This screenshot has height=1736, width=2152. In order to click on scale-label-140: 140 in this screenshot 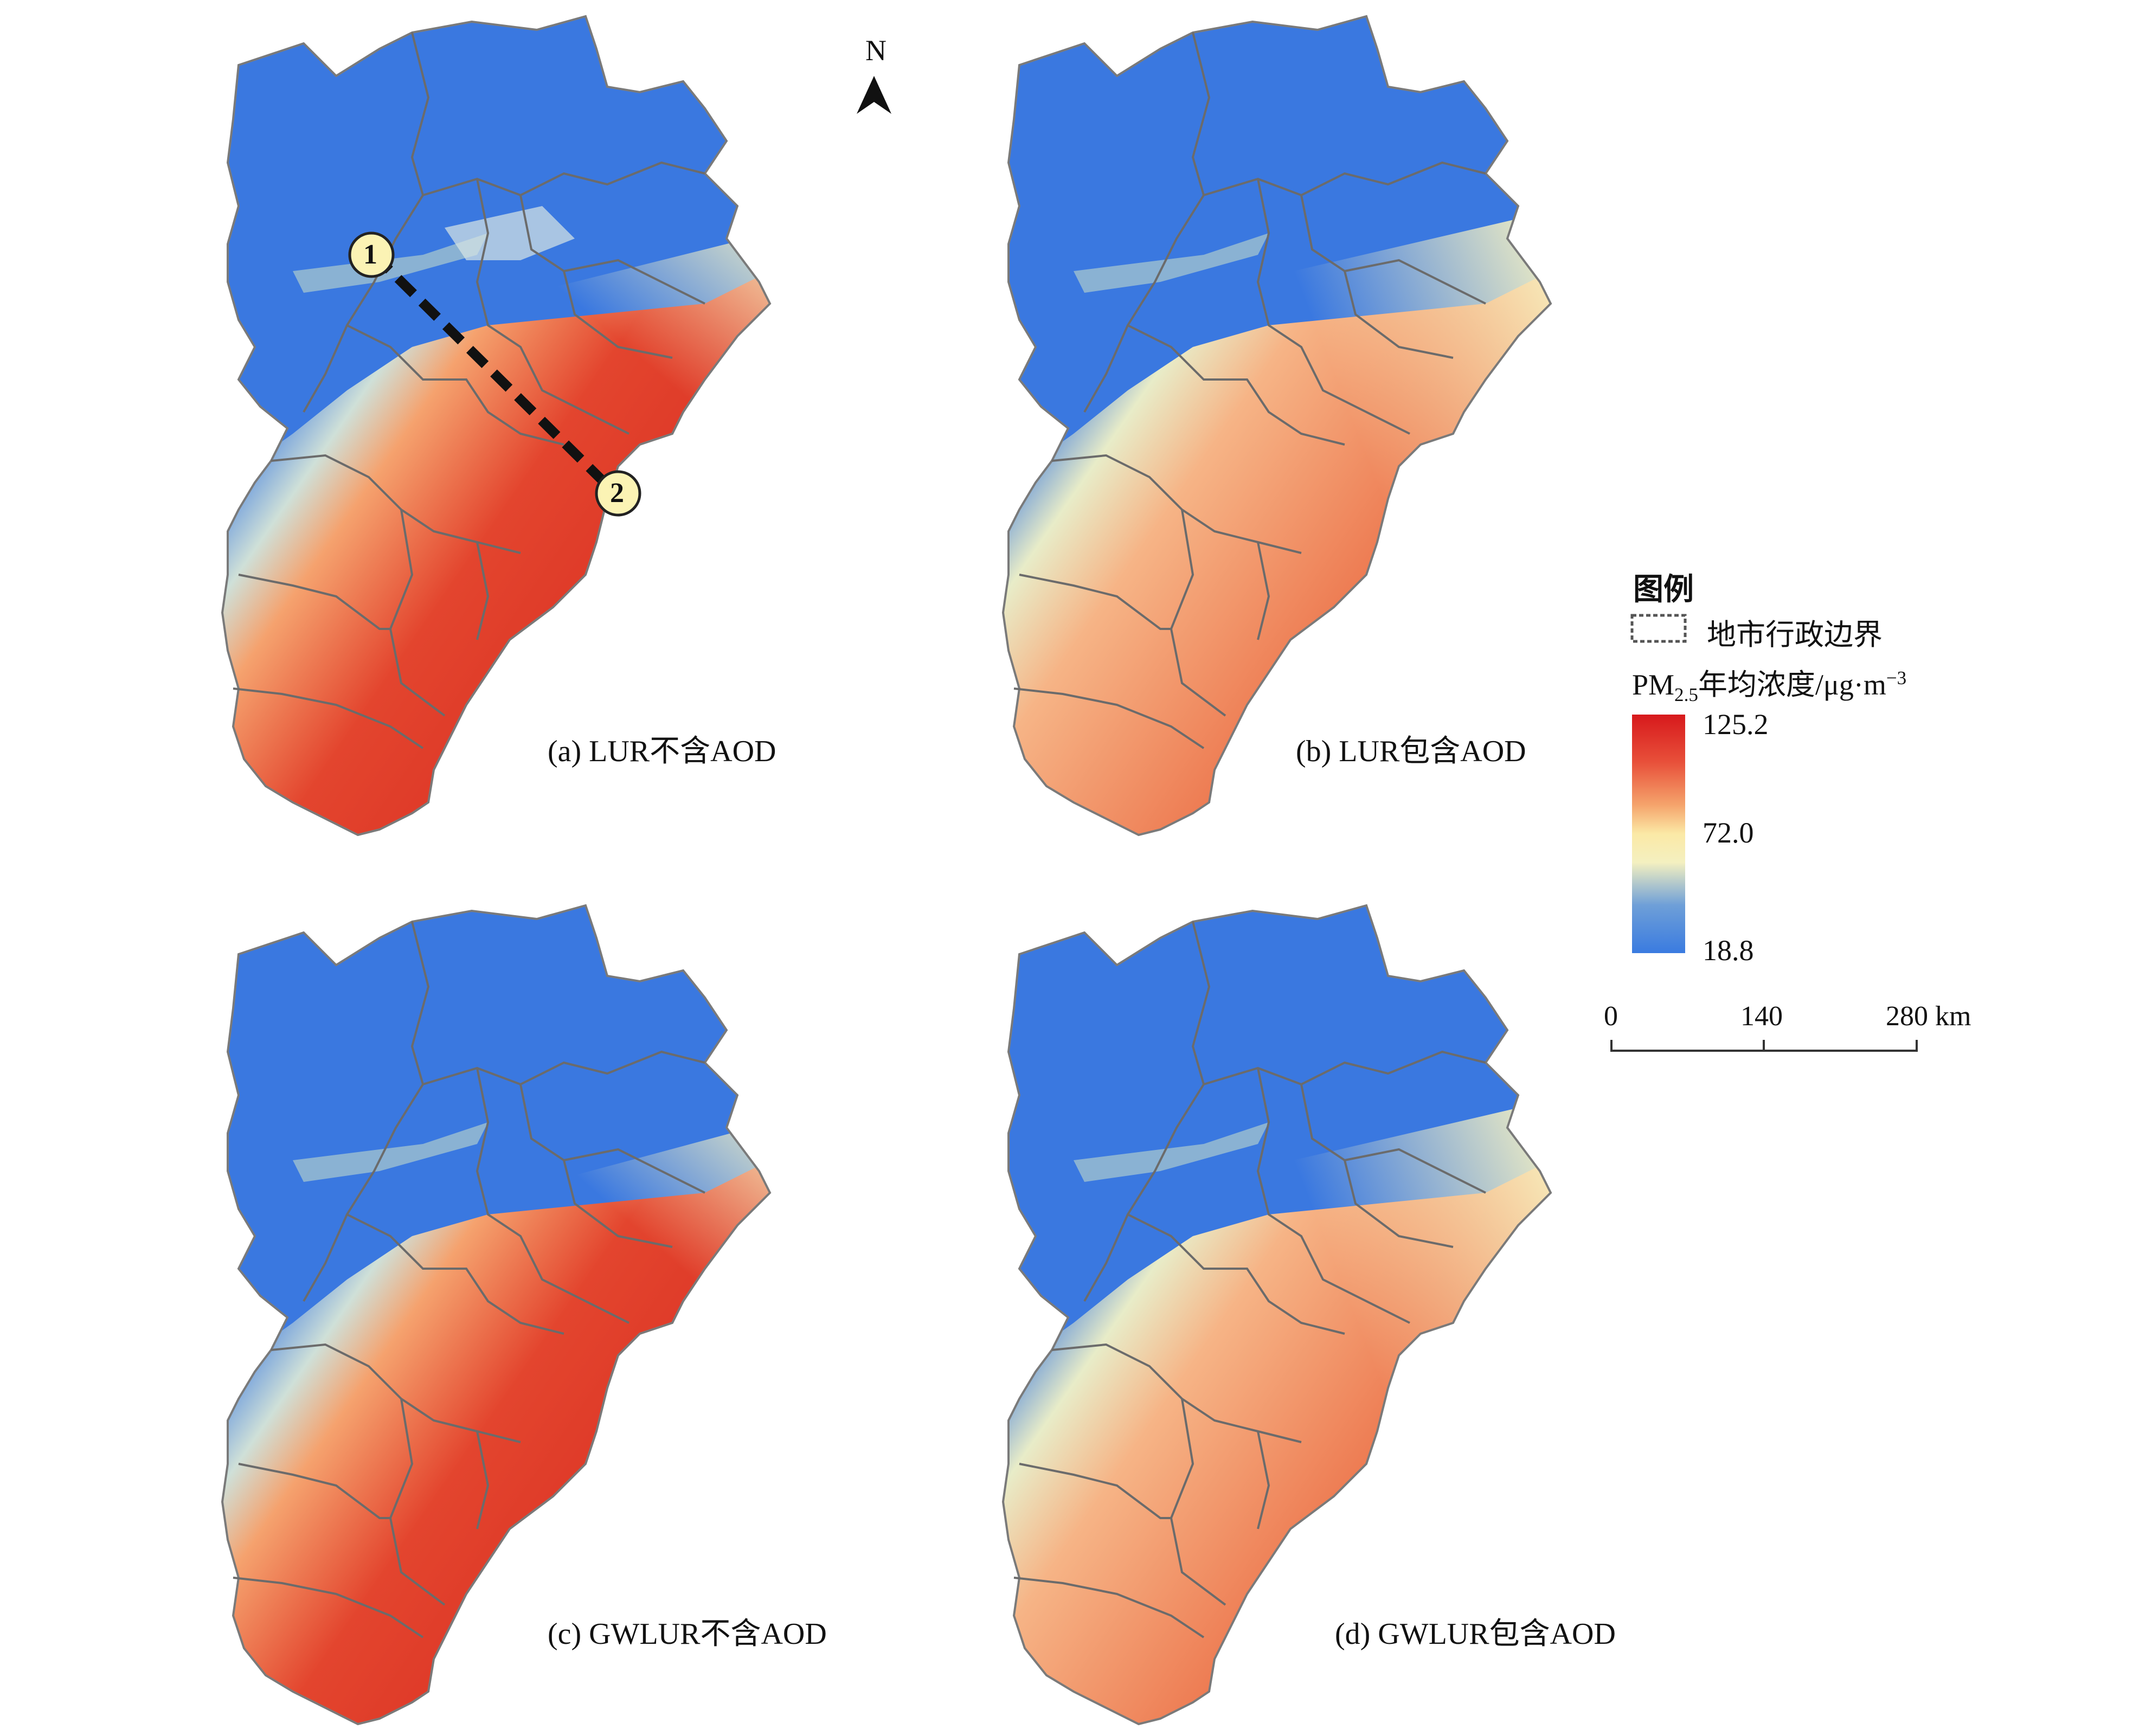, I will do `click(1761, 1016)`.